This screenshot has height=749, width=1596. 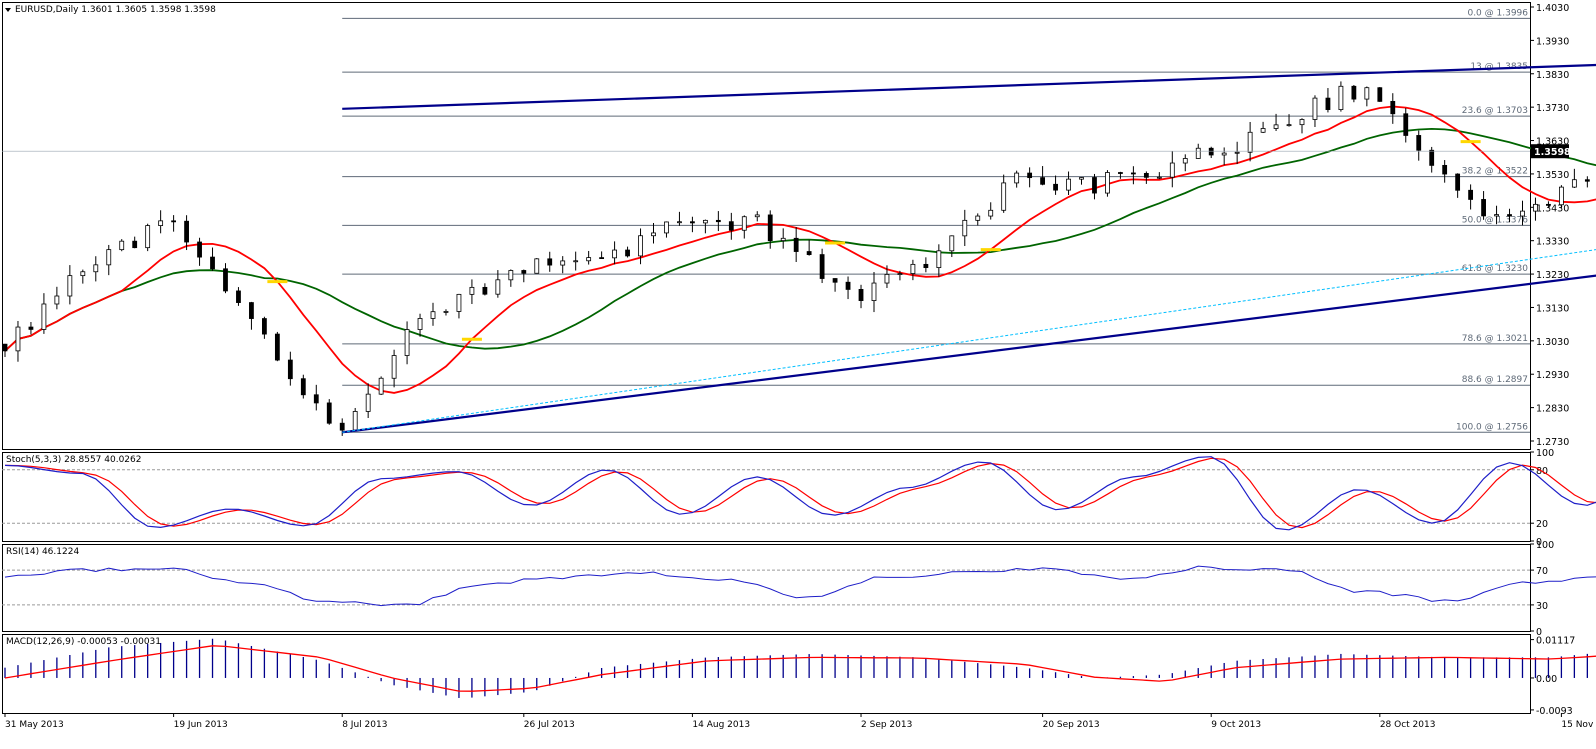 I want to click on rsi-panel-header: RSI(14) 46.1224, so click(x=42, y=552).